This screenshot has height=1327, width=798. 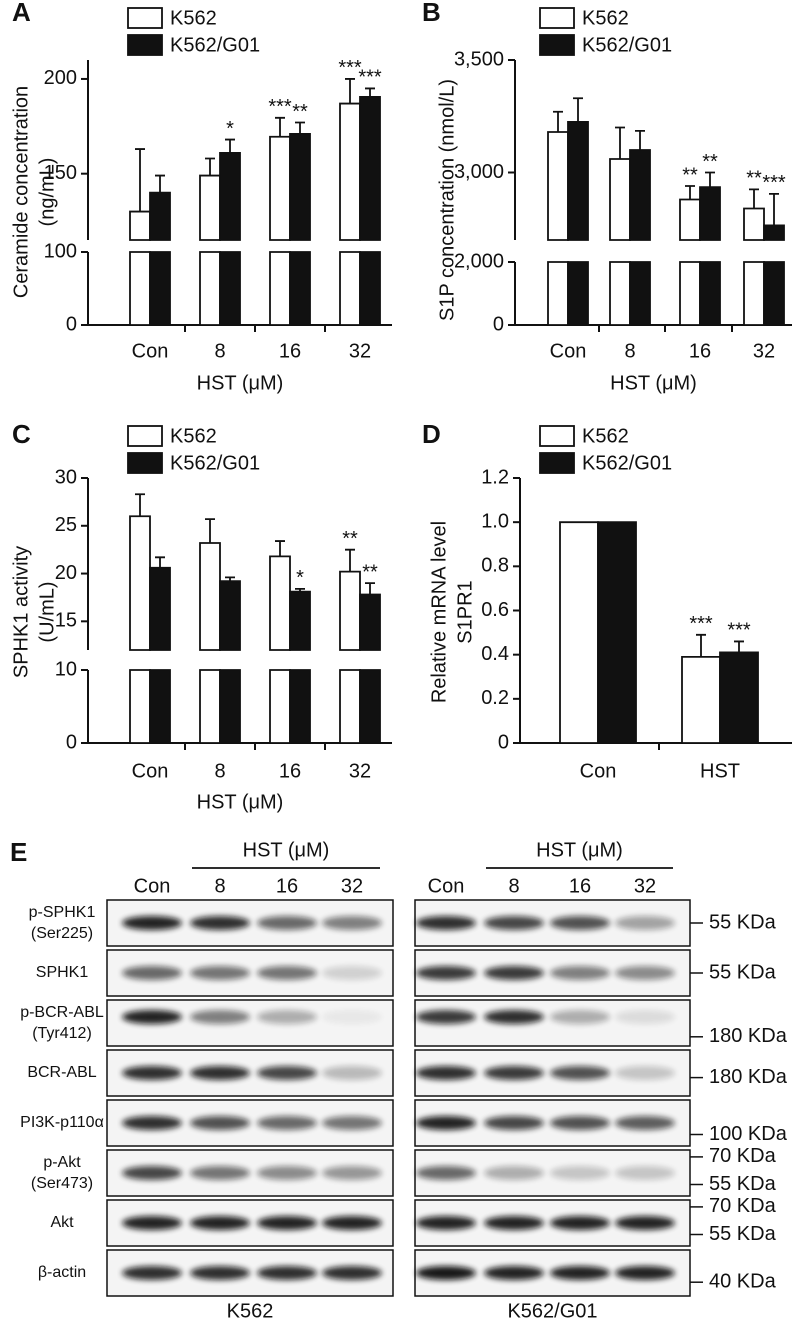 What do you see at coordinates (240, 383) in the screenshot?
I see `x-axis-title: HST (μM)` at bounding box center [240, 383].